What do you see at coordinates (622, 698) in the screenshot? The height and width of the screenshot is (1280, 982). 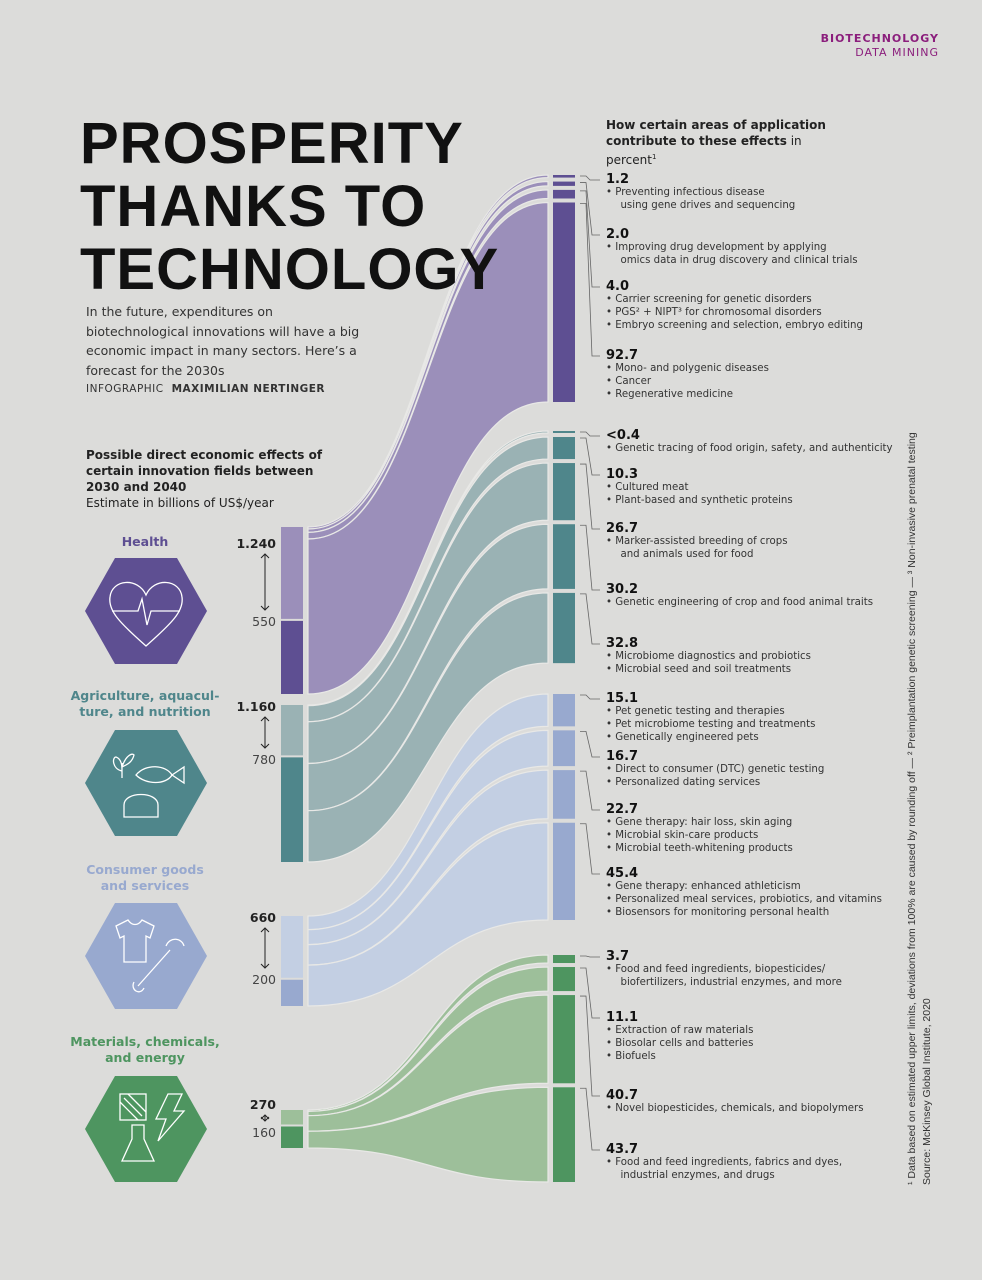 I see `area-percent: 15.1` at bounding box center [622, 698].